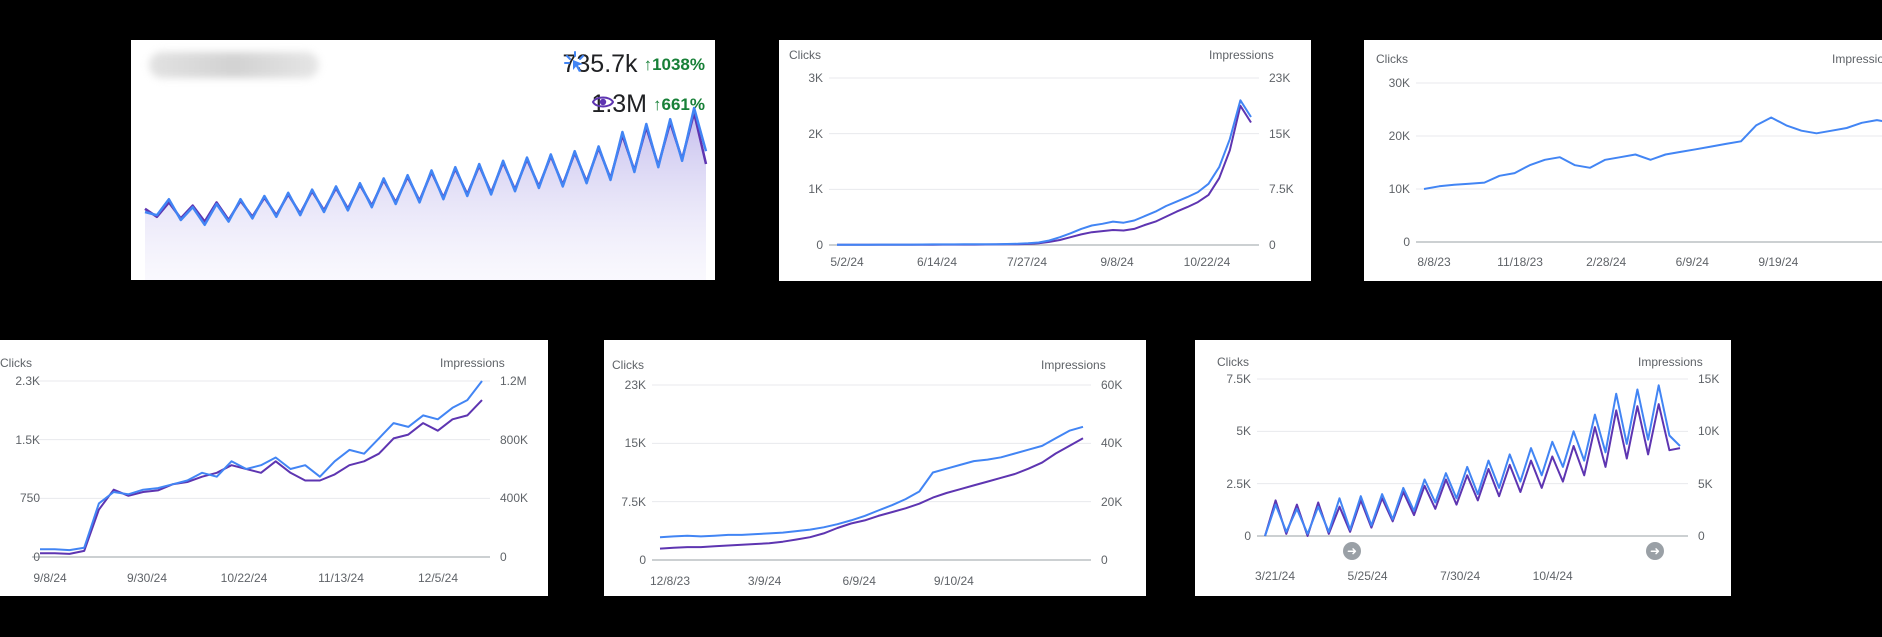 The image size is (1882, 637). I want to click on x-tick-label: 3/21/24, so click(1275, 576).